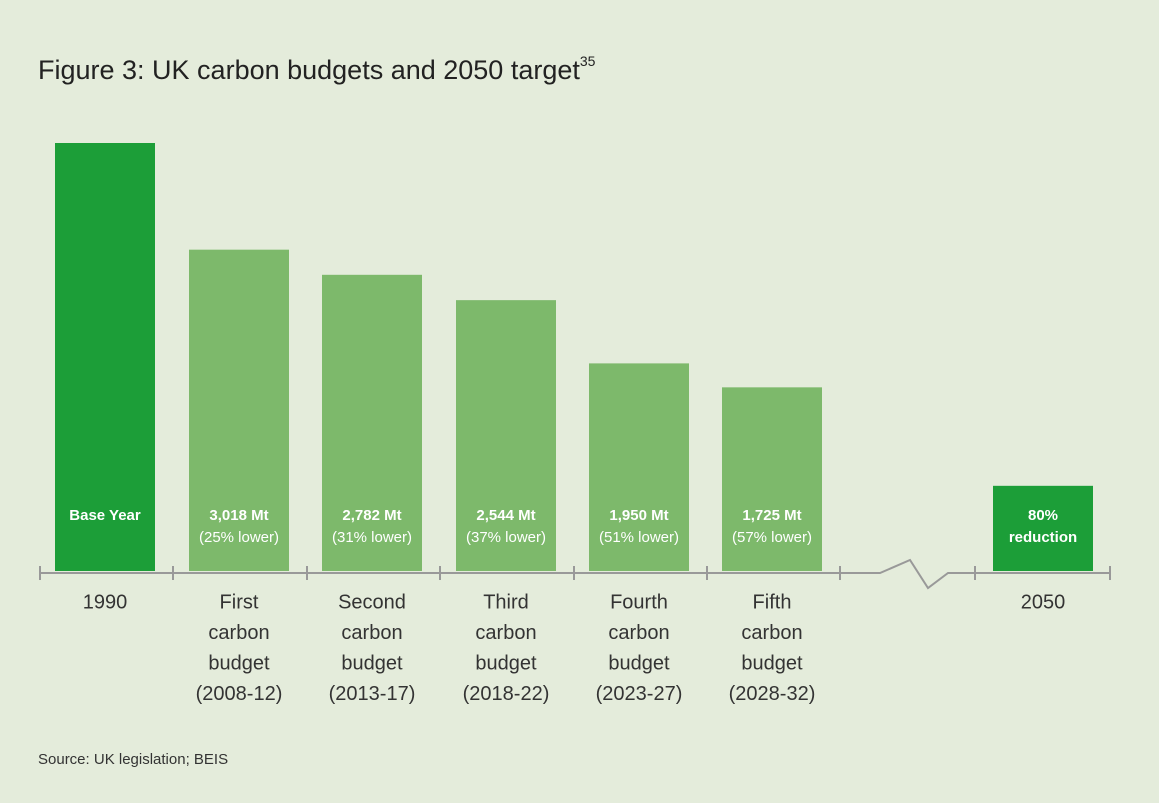 The width and height of the screenshot is (1159, 803). What do you see at coordinates (239, 537) in the screenshot?
I see `bar-note: (25% lower)` at bounding box center [239, 537].